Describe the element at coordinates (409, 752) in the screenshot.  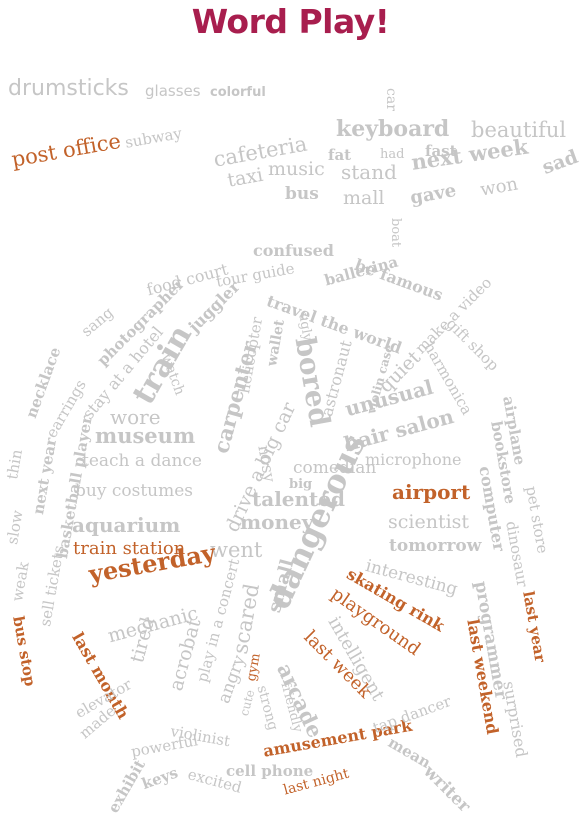
I see `word-mean: mean` at that location.